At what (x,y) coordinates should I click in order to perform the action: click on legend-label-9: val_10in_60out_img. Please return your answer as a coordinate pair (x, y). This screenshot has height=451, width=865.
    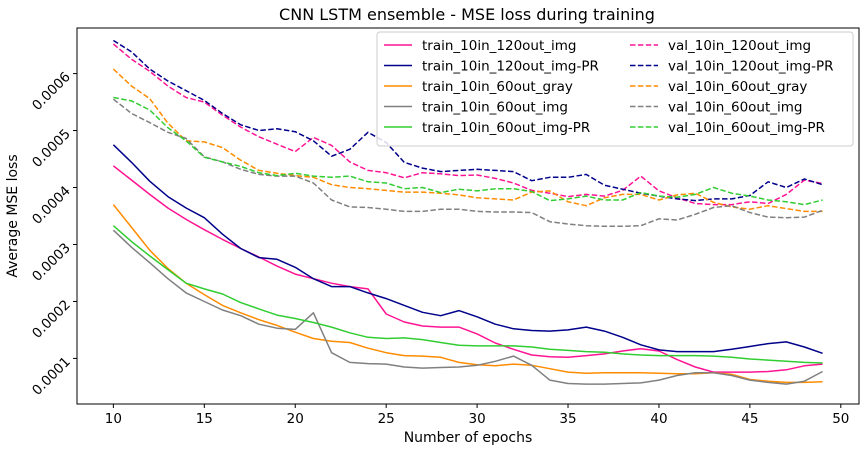
    Looking at the image, I should click on (735, 108).